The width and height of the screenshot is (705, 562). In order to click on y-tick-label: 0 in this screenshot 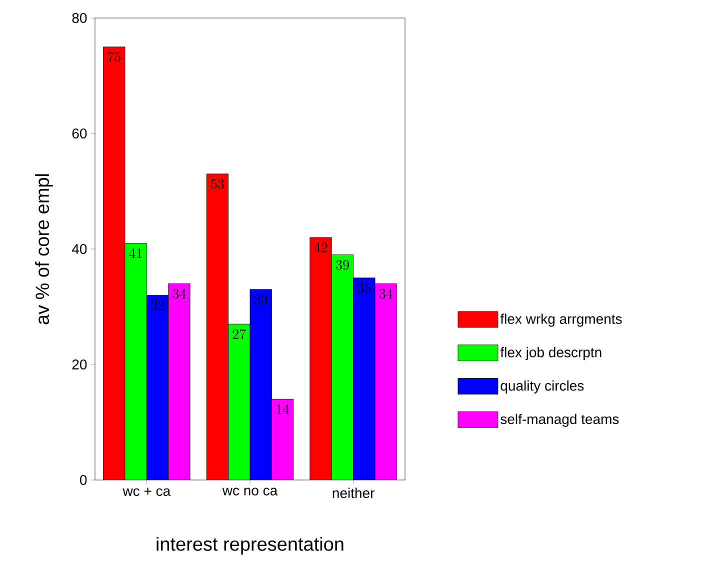, I will do `click(83, 480)`.